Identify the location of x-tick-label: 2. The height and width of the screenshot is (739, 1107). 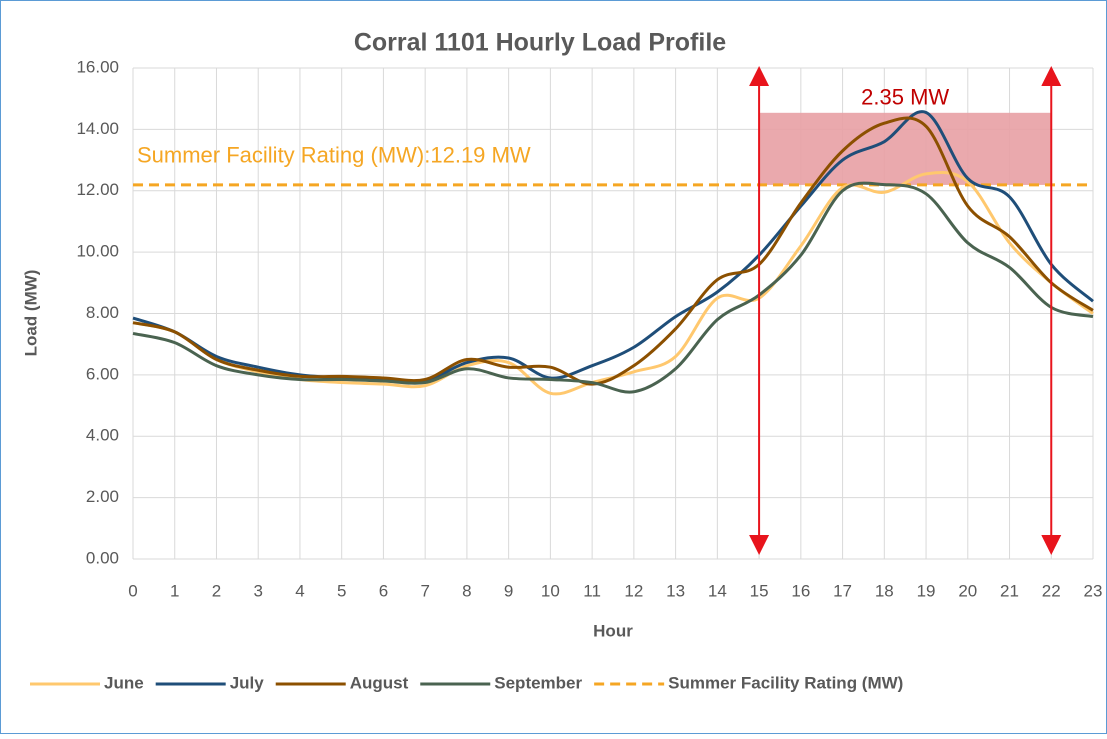
(216, 590).